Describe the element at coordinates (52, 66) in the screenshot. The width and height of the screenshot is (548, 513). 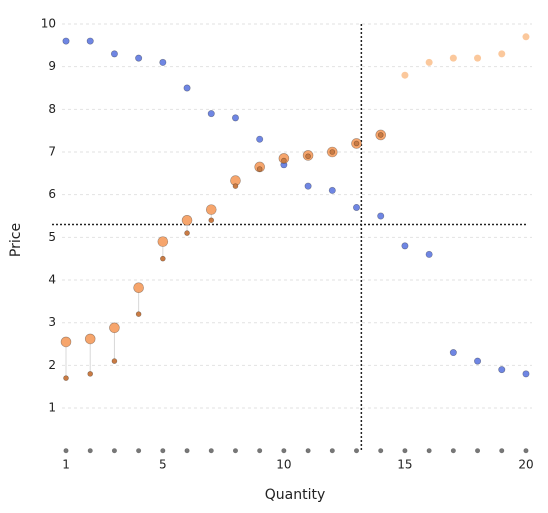
I see `y-tick-label: 9` at that location.